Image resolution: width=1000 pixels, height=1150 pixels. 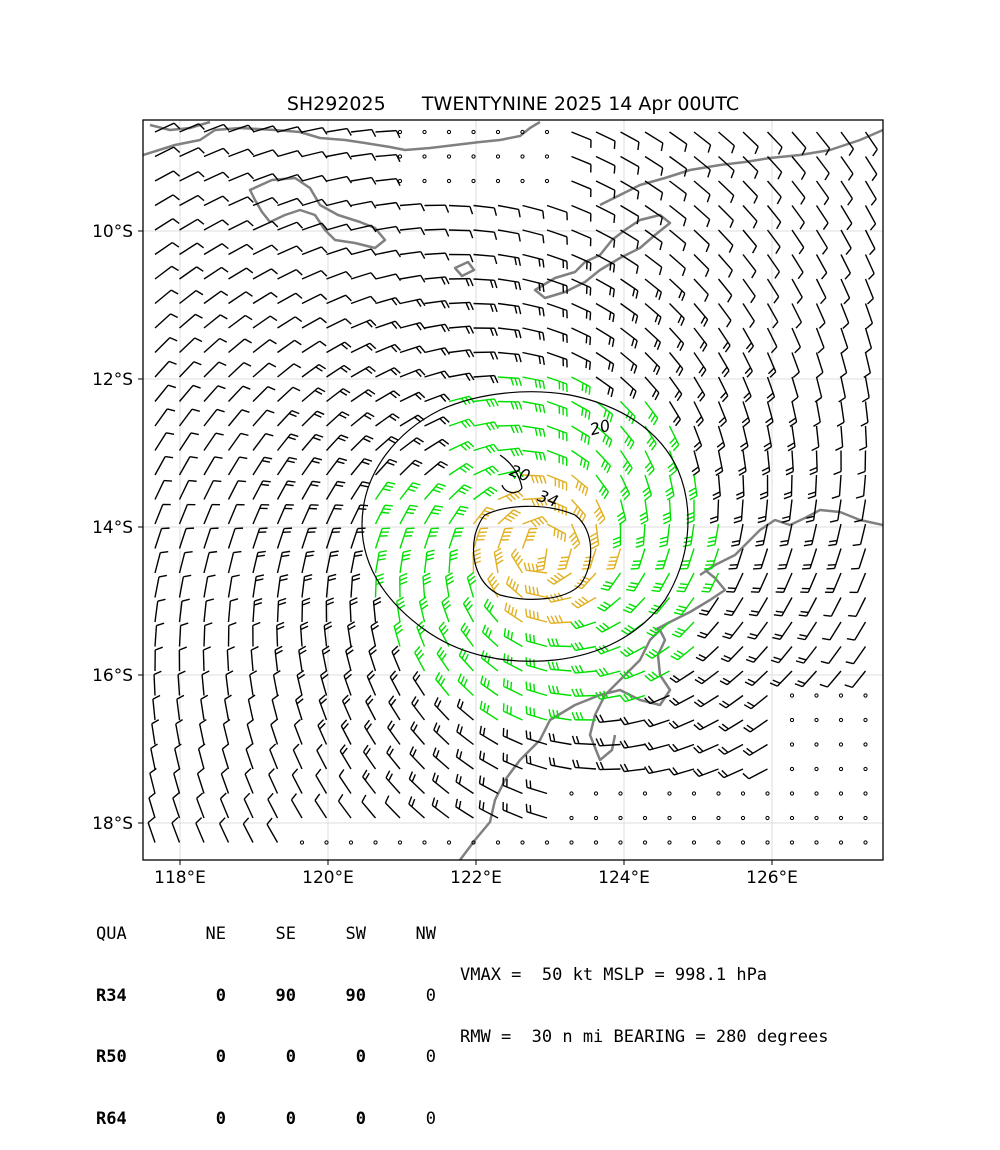 I want to click on radii-row-r64: R64 0 0 0 0, so click(x=266, y=1119).